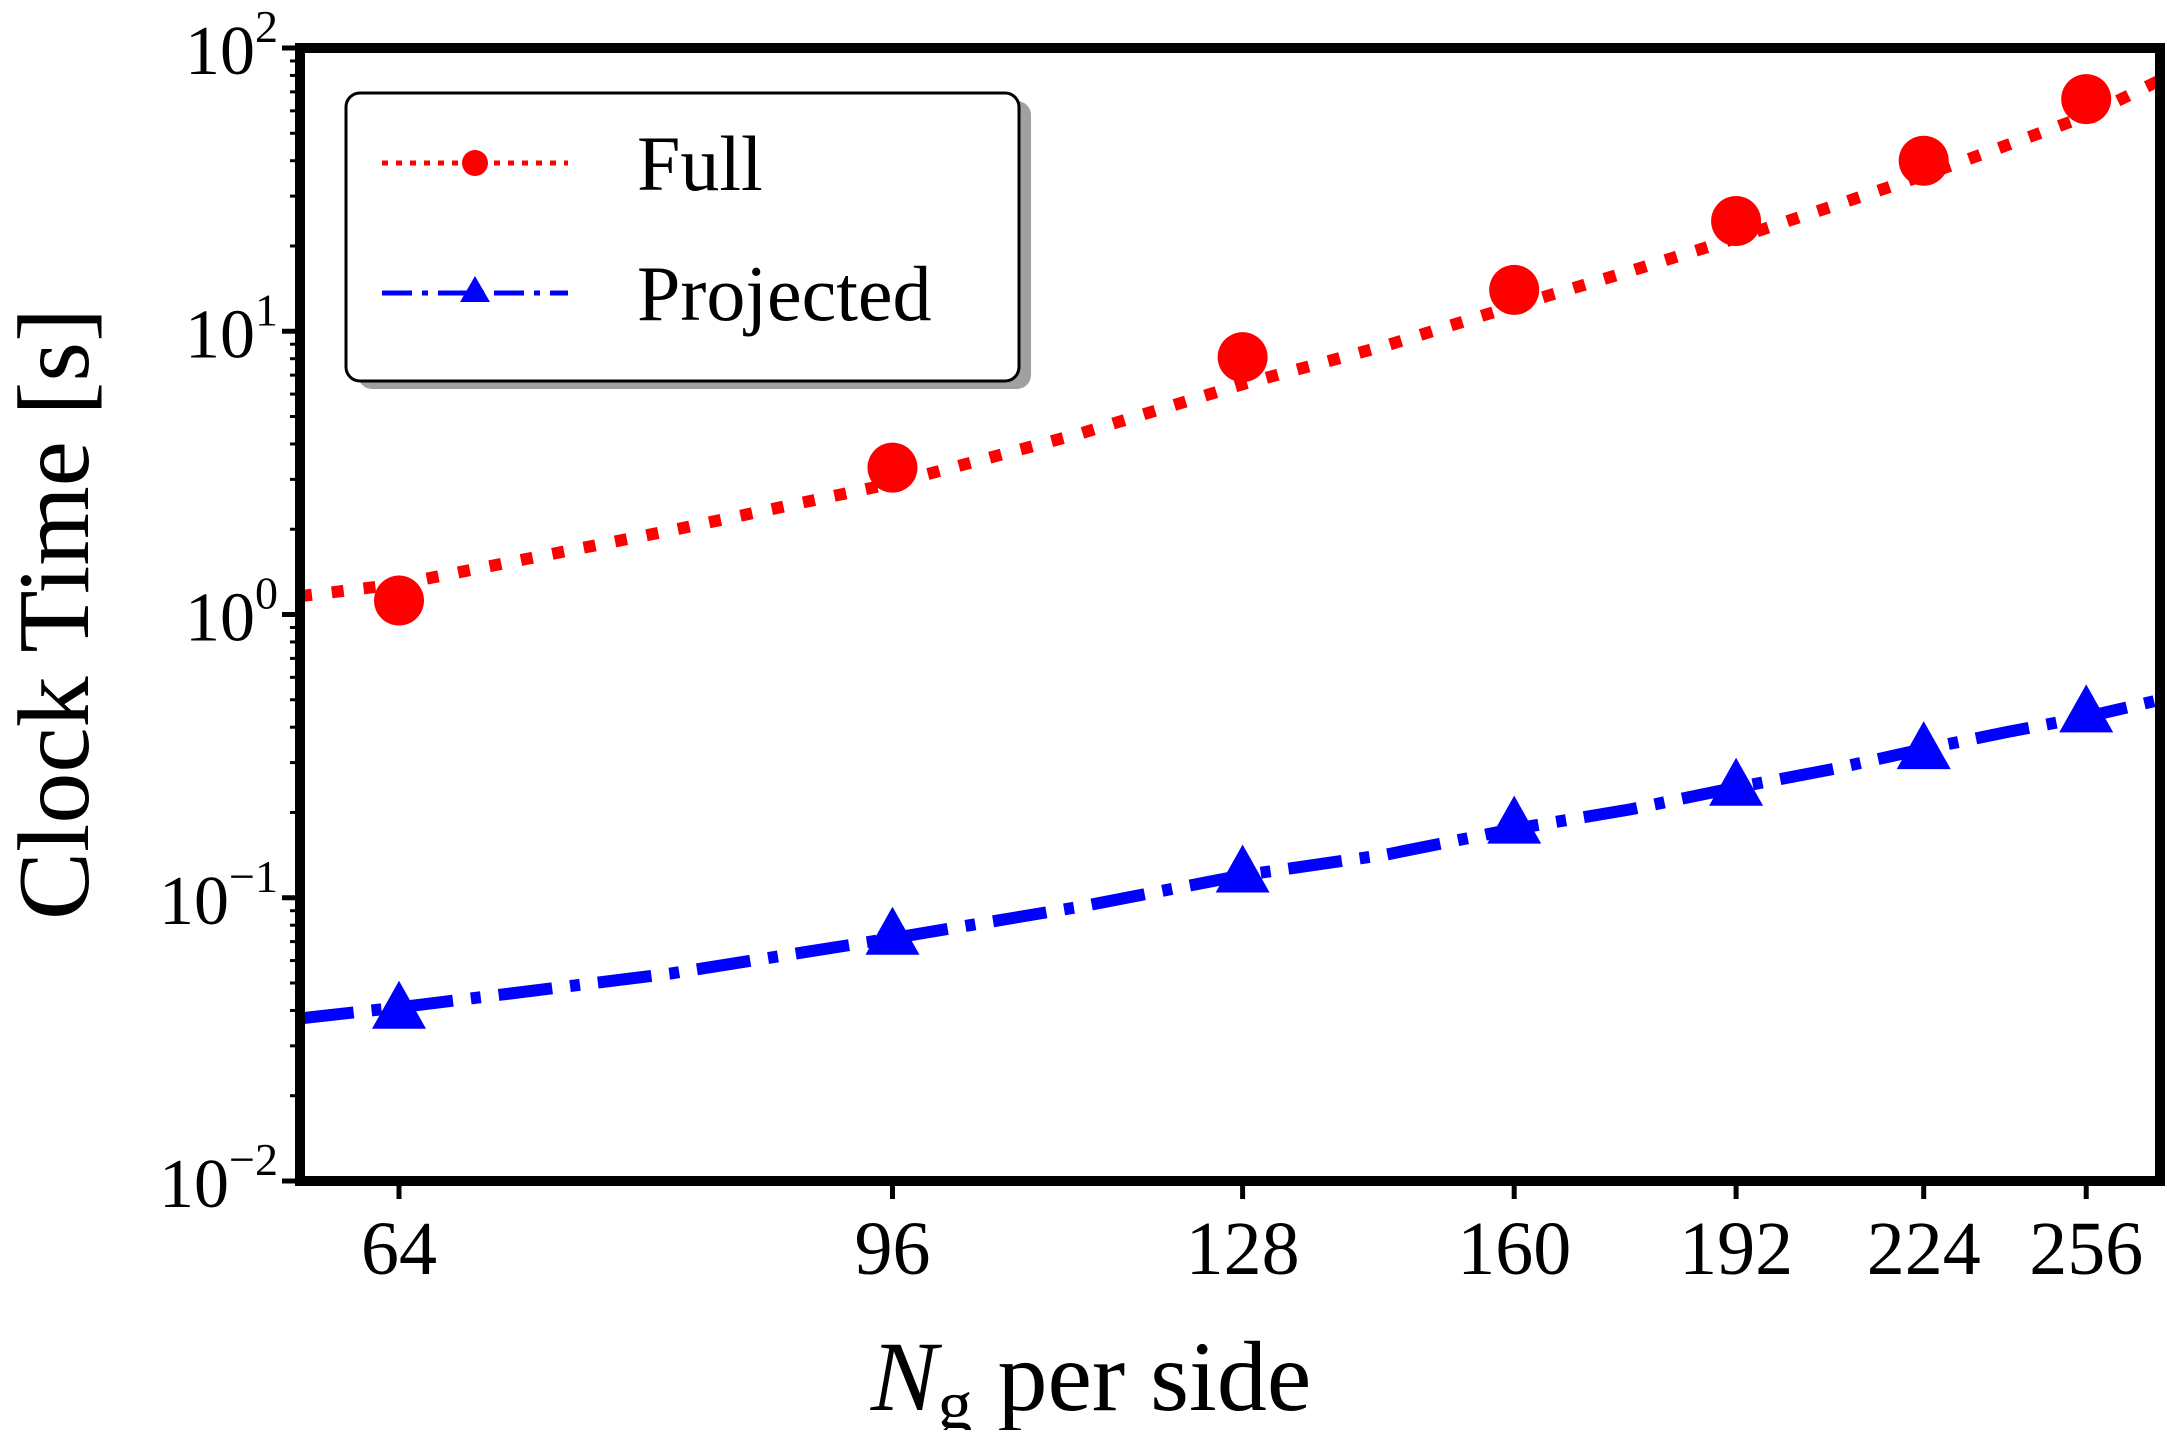  I want to click on y-tick-label: 10⁰, so click(231, 612).